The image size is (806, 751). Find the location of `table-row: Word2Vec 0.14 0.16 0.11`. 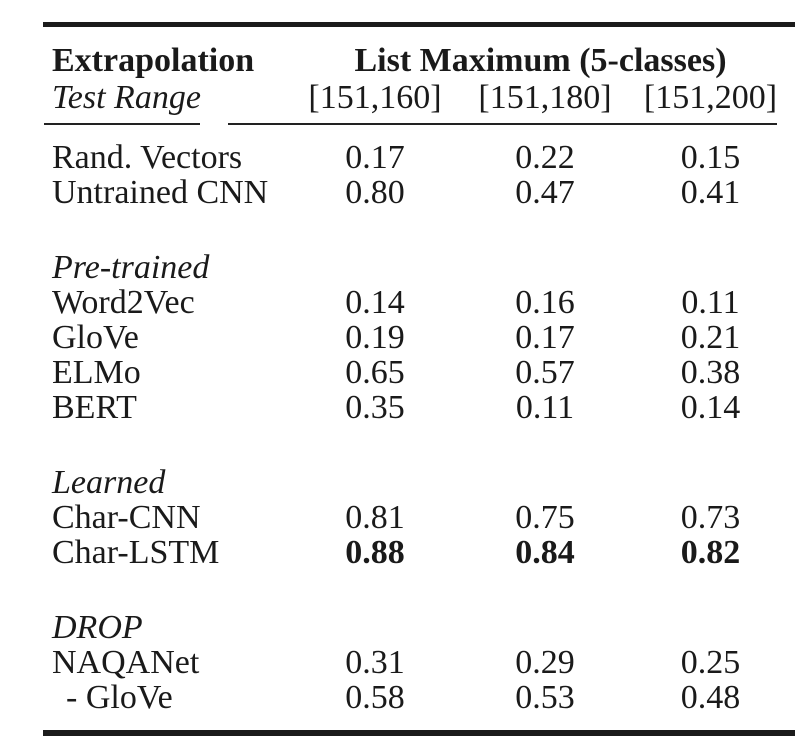

table-row: Word2Vec 0.14 0.16 0.11 is located at coordinates (419, 302).